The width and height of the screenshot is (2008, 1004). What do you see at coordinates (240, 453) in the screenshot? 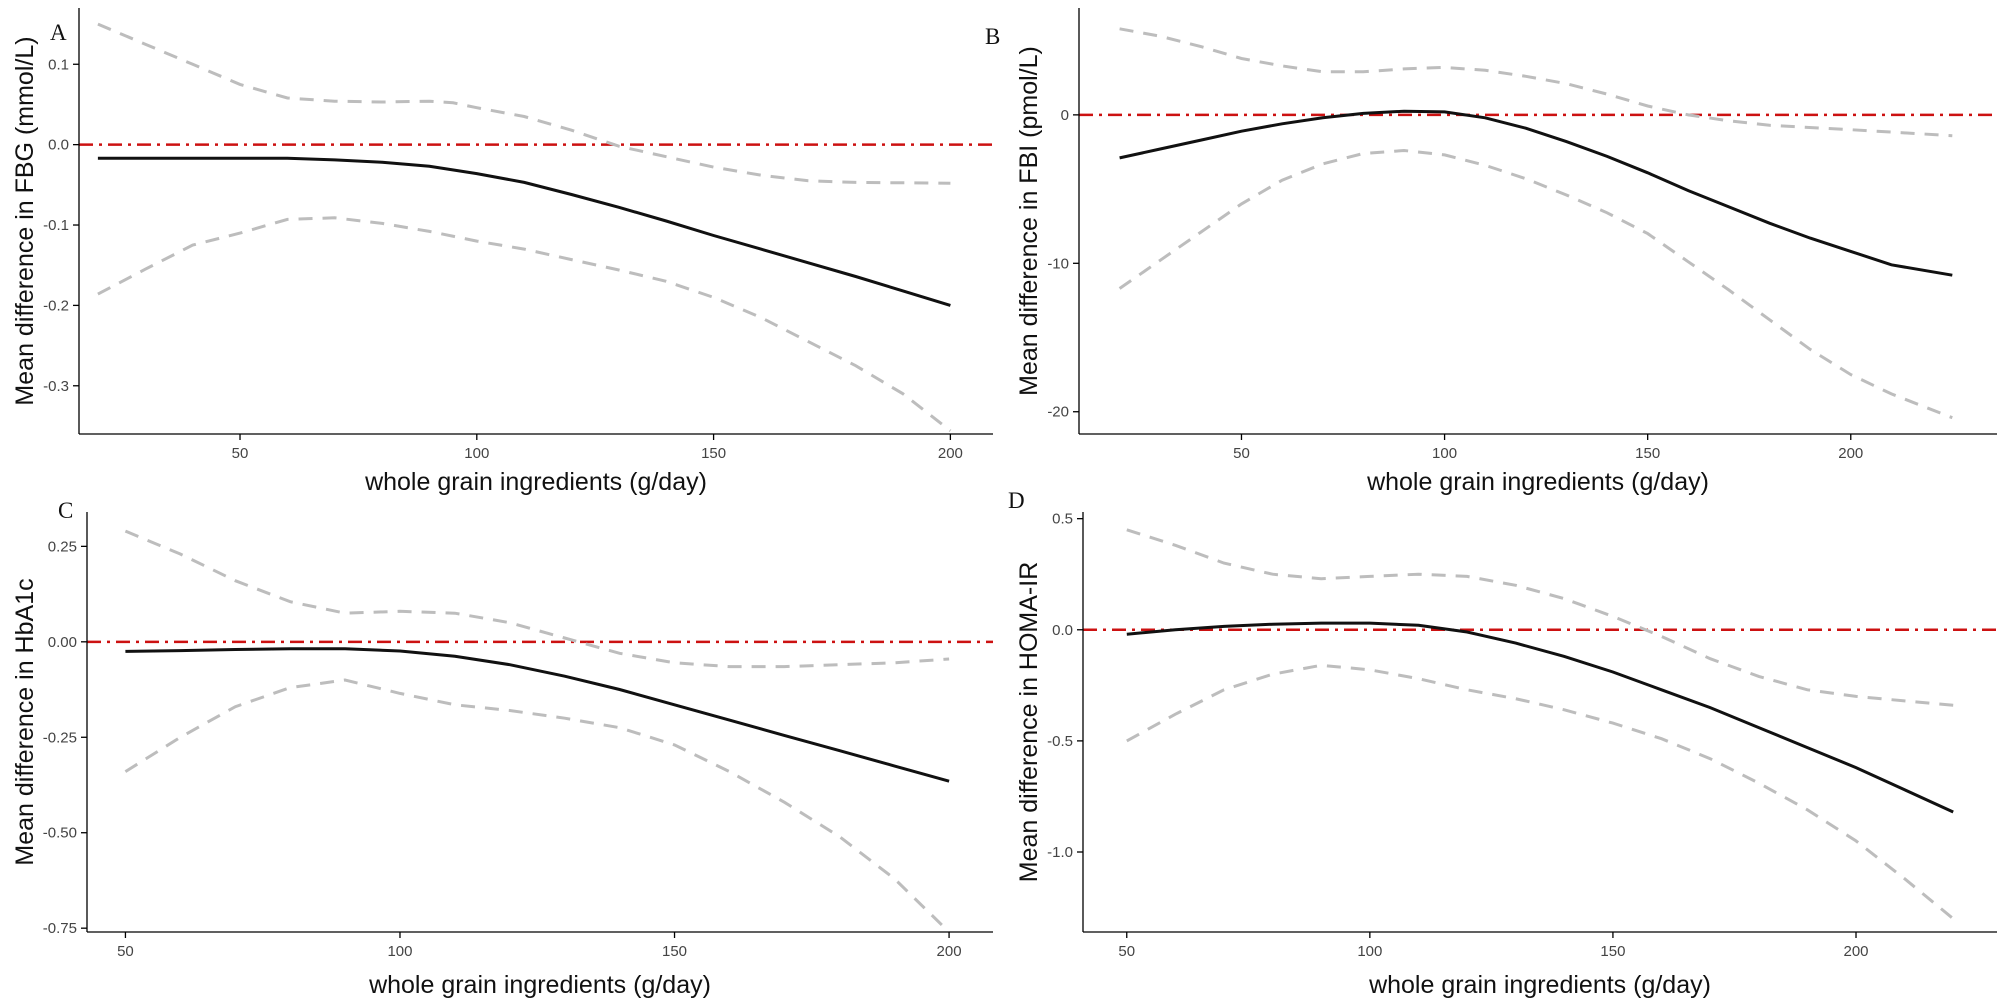
I see `x-tick-label-a: 50` at bounding box center [240, 453].